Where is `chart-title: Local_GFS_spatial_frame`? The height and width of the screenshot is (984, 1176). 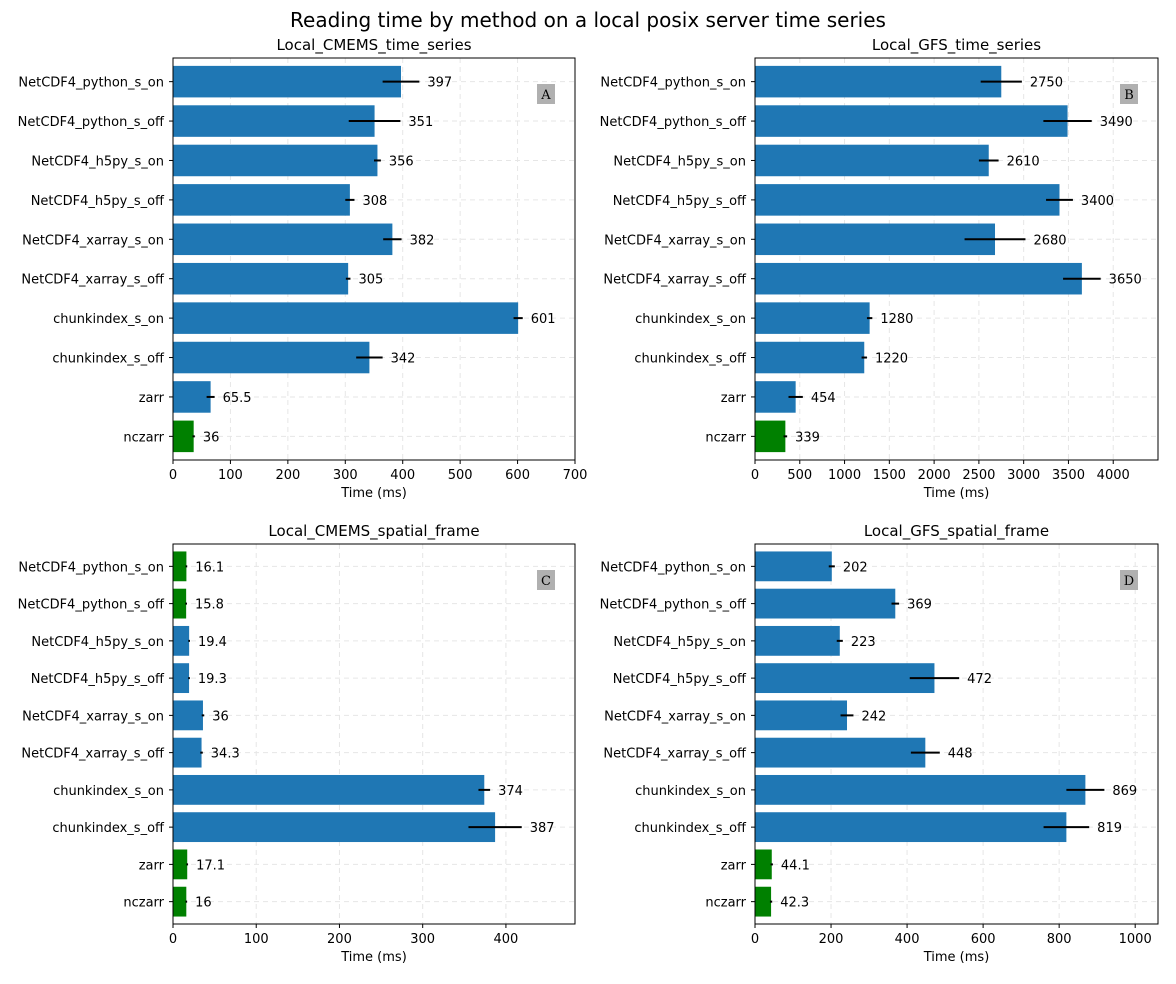 chart-title: Local_GFS_spatial_frame is located at coordinates (956, 531).